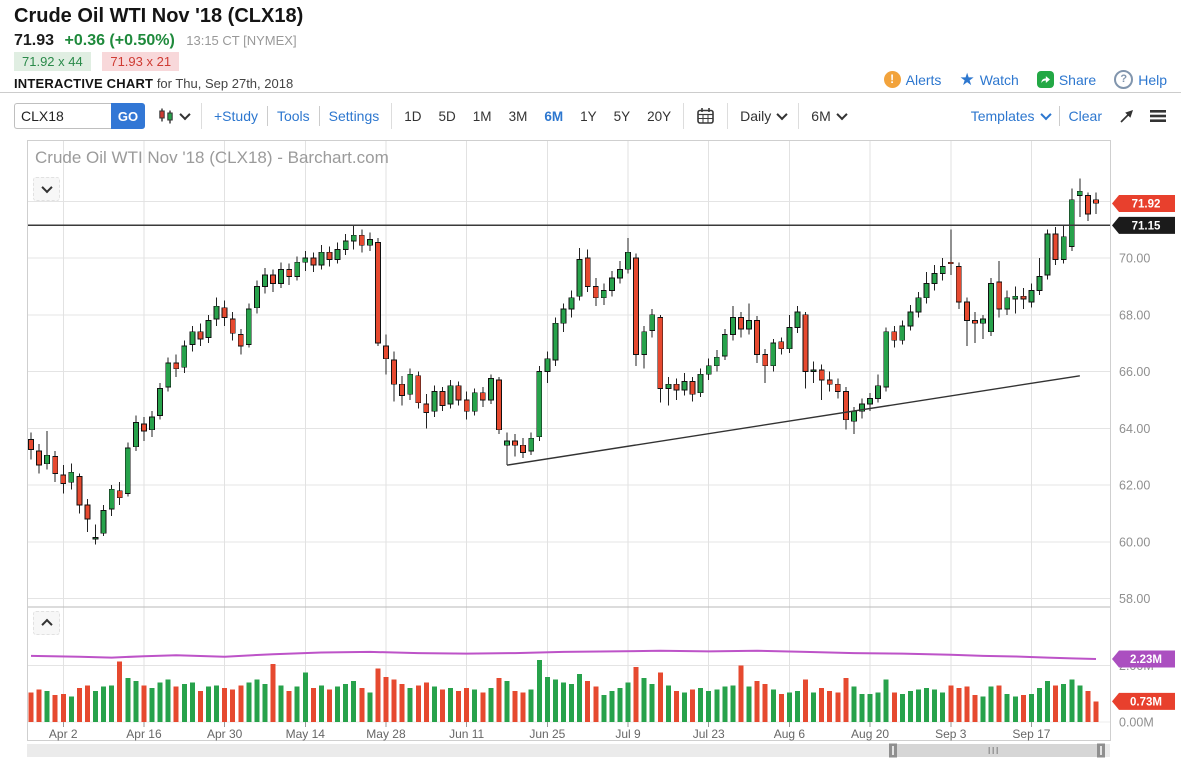 The image size is (1181, 766). I want to click on range-1y: 1Y, so click(588, 116).